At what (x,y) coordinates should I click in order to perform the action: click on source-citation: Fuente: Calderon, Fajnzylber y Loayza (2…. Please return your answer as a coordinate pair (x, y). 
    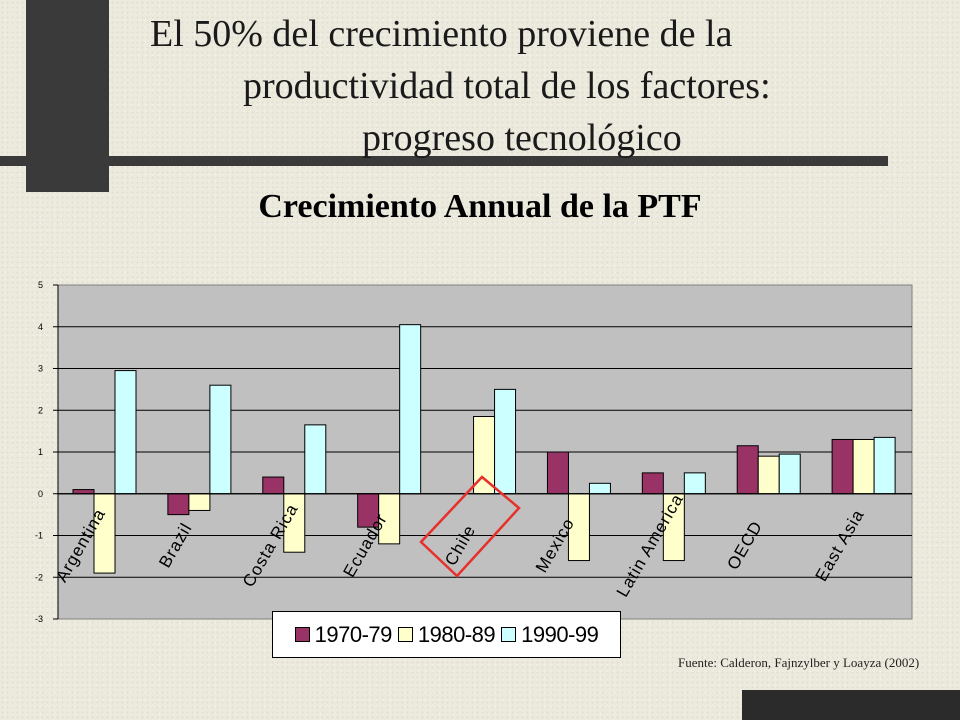
    Looking at the image, I should click on (799, 662).